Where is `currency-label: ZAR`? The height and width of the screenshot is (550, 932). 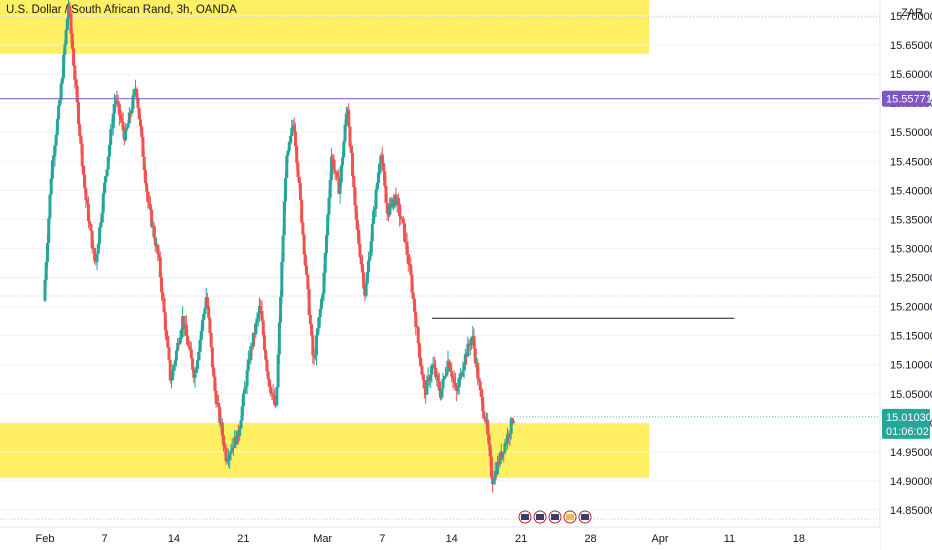 currency-label: ZAR is located at coordinates (912, 13).